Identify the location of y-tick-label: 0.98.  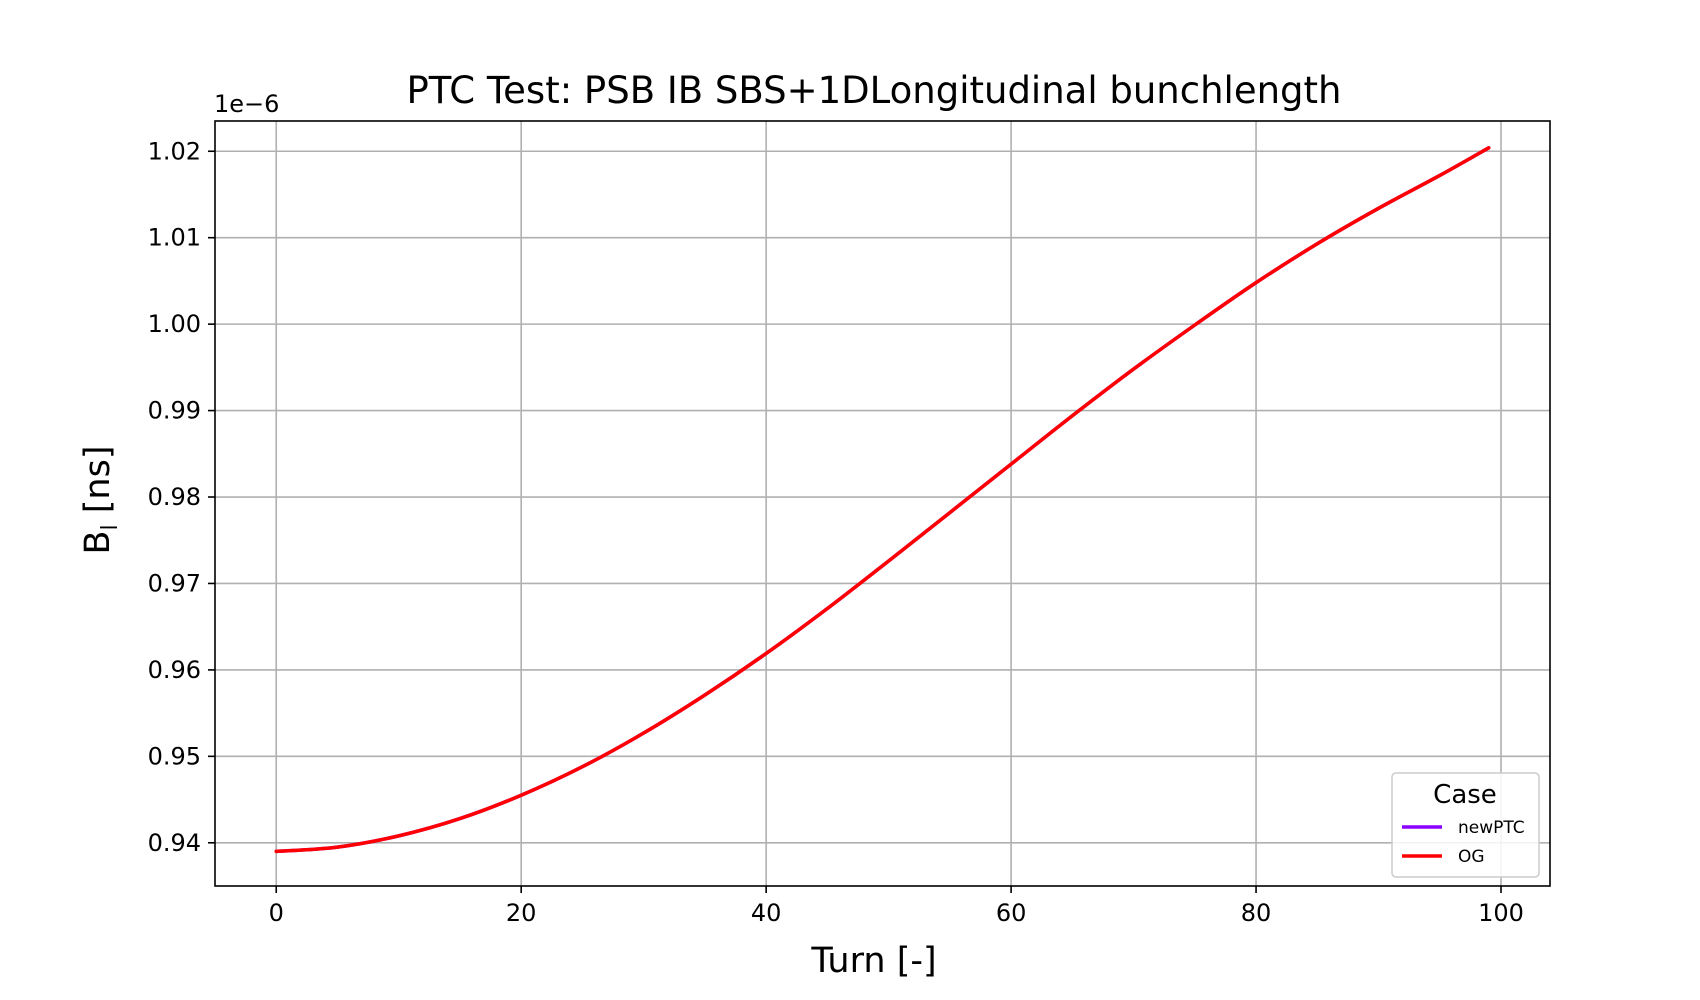
(174, 497).